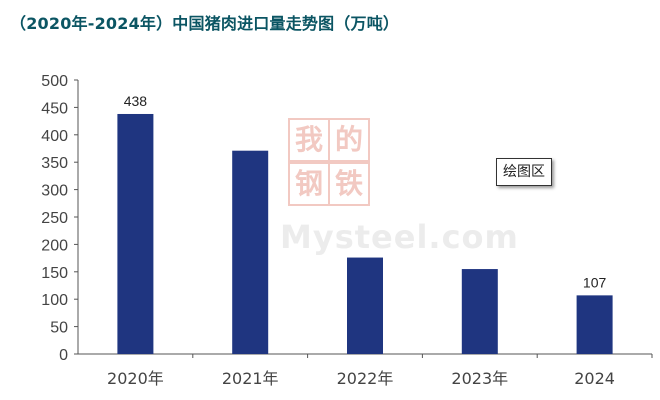 Image resolution: width=660 pixels, height=400 pixels. I want to click on y-tick-label: 0, so click(63, 355).